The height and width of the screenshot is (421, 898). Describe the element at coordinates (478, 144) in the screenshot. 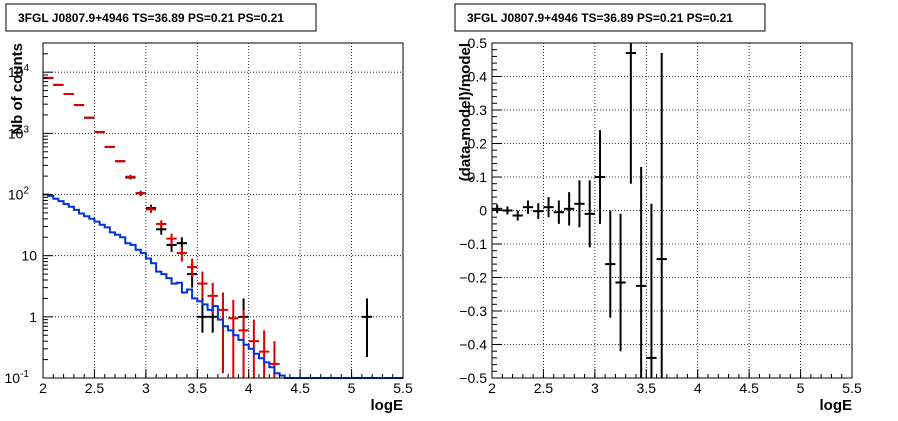

I see `y-tick-label: 0.2` at that location.